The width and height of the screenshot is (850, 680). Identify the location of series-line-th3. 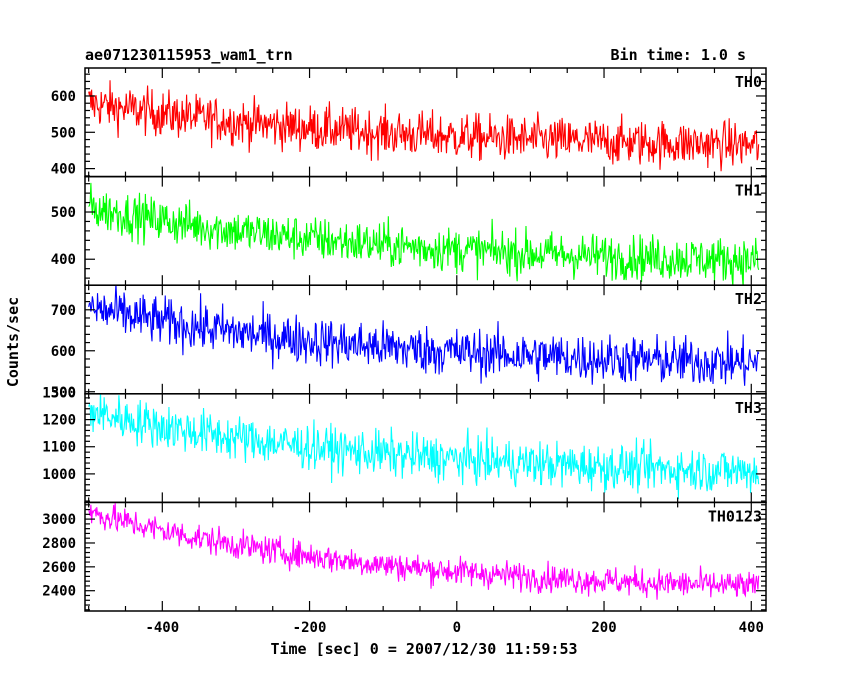
(424, 446).